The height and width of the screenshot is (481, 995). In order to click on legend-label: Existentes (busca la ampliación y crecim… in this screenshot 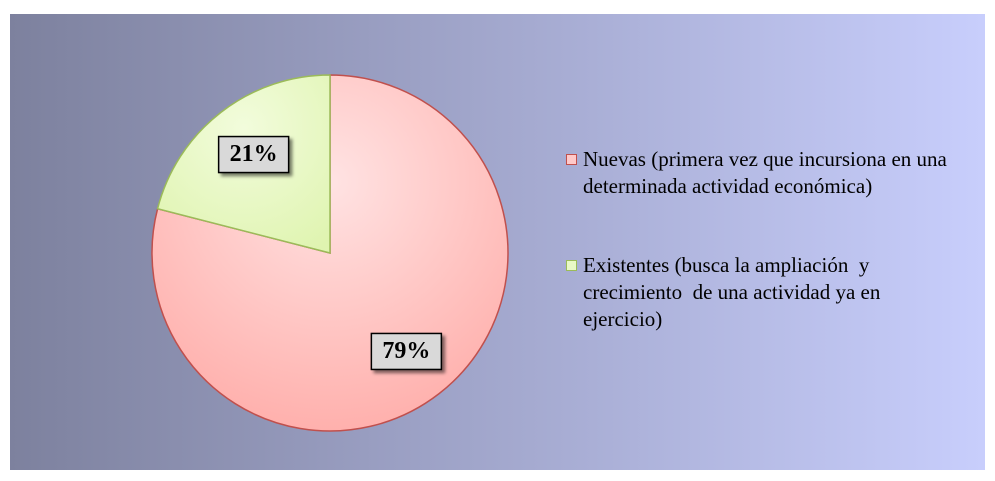, I will do `click(734, 292)`.